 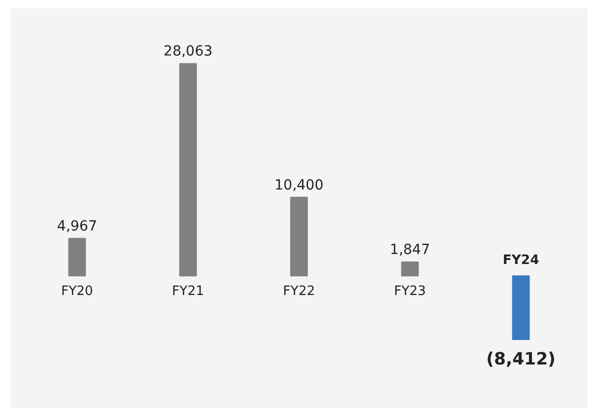 What do you see at coordinates (188, 291) in the screenshot?
I see `x-tick-label: FY21` at bounding box center [188, 291].